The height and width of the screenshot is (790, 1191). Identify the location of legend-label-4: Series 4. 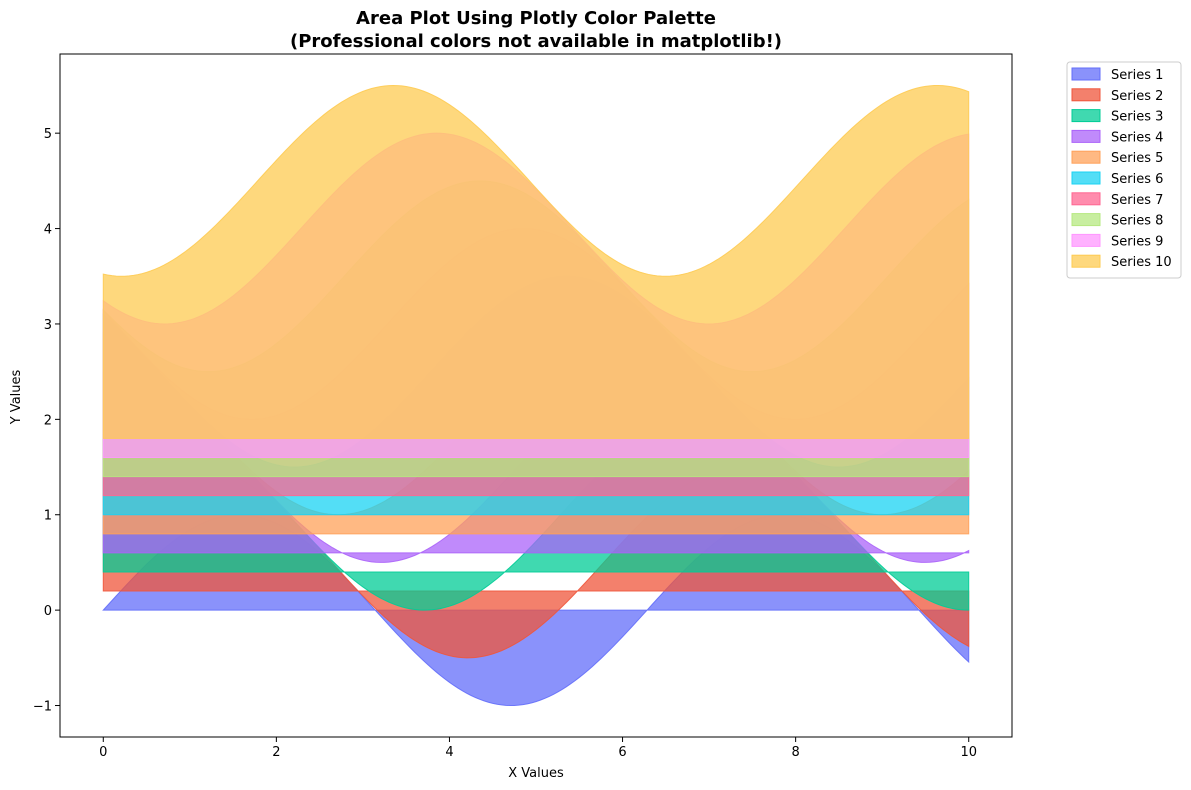
(1137, 137).